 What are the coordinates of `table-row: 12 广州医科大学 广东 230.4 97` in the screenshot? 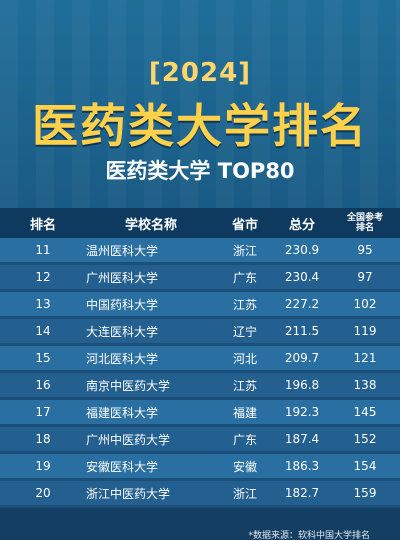 It's located at (200, 278).